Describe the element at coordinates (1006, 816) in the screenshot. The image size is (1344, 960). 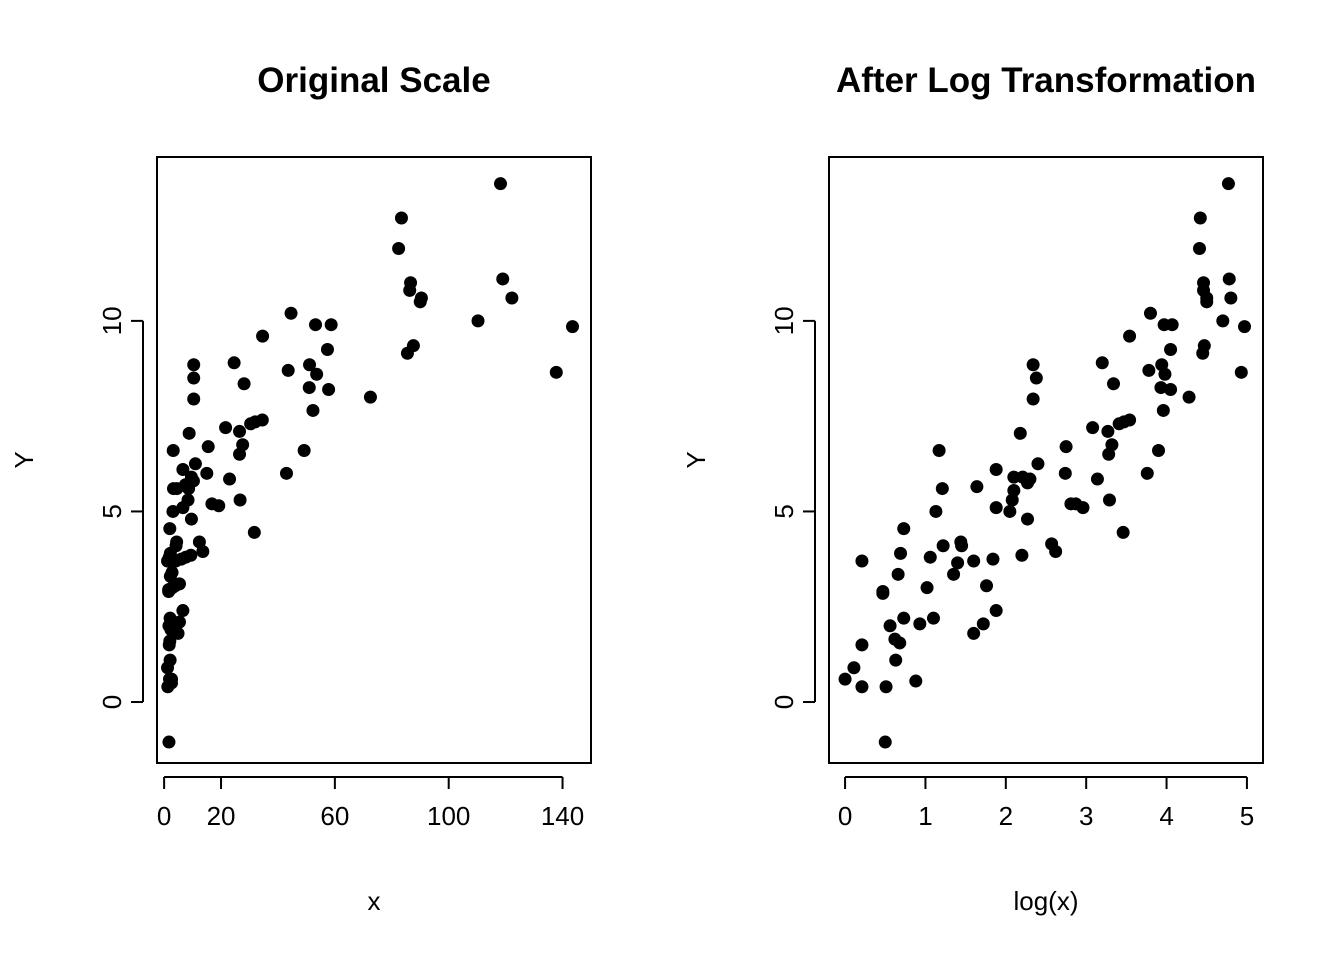
I see `x-tick-label: 2` at that location.